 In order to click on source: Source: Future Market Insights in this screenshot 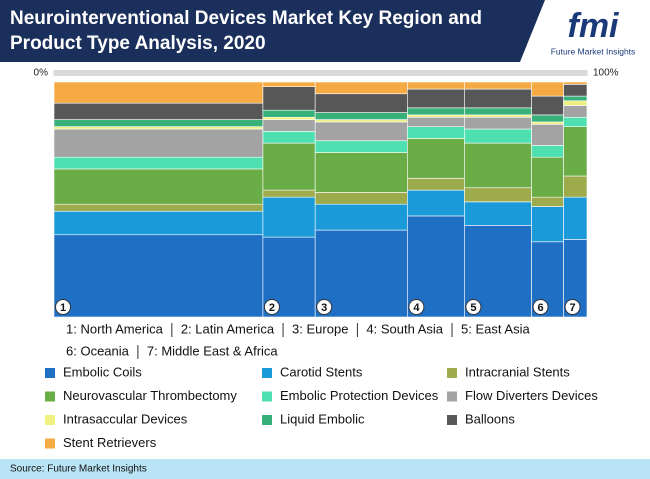, I will do `click(78, 469)`.